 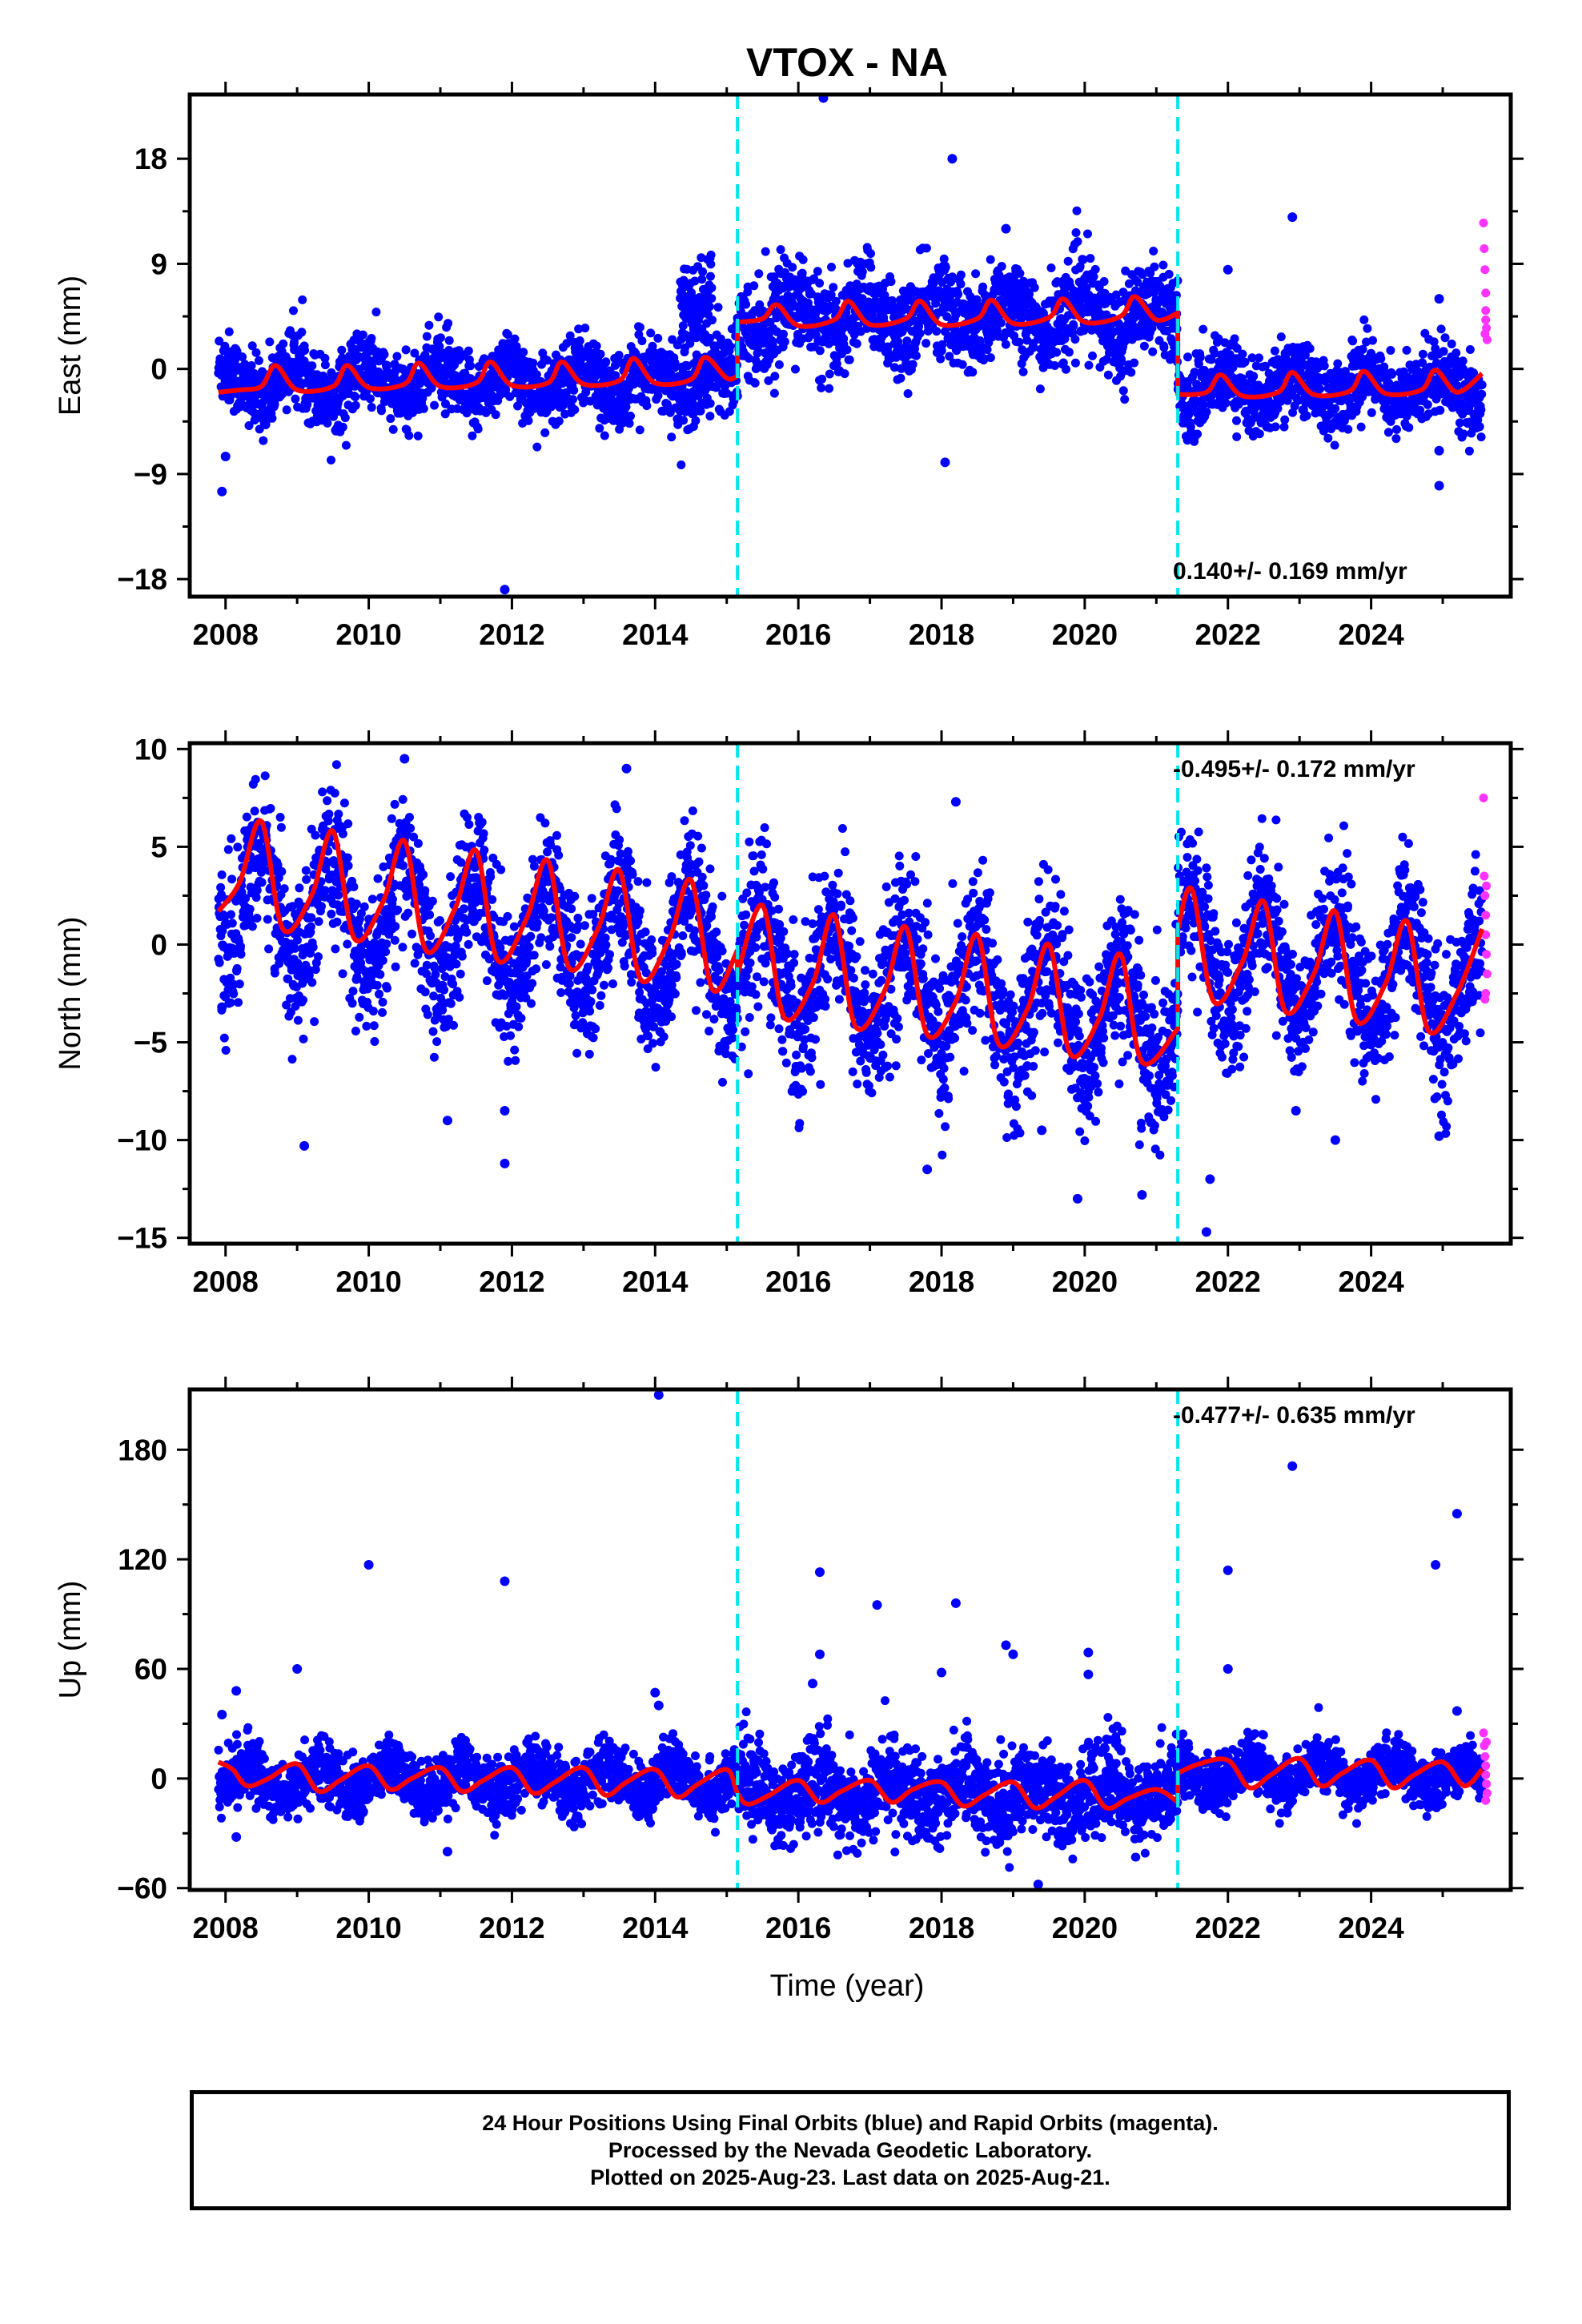 I want to click on east-rapid-points, so click(x=1486, y=281).